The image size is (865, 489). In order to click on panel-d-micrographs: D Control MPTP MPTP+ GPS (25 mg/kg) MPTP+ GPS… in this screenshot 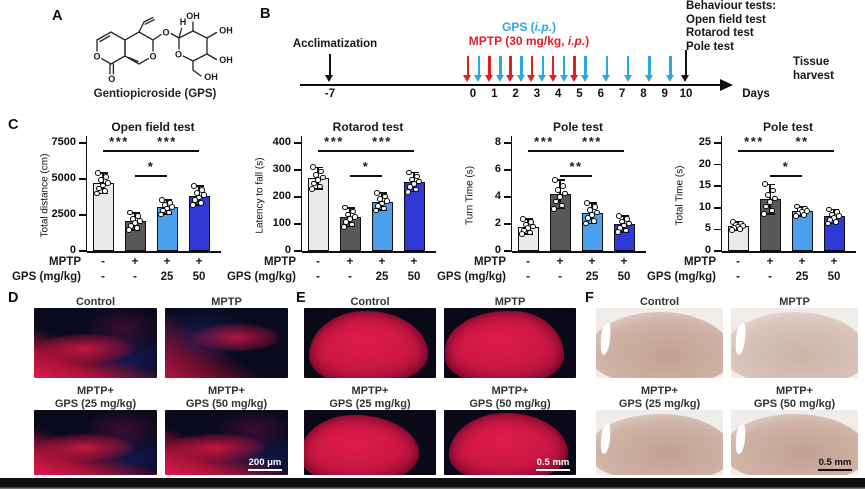, I will do `click(146, 384)`.